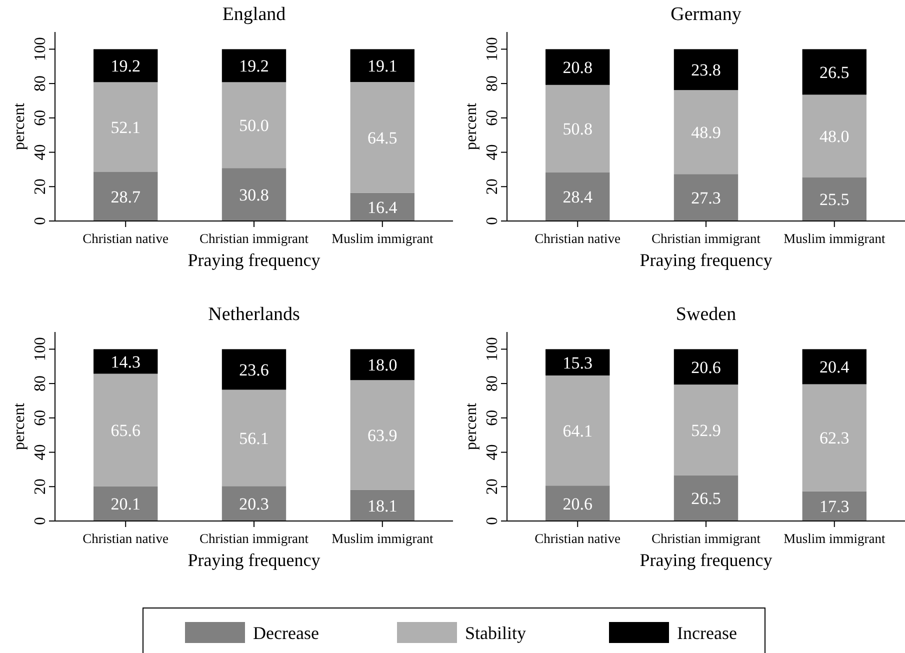 The image size is (905, 653). I want to click on data-label: 63.9, so click(383, 435).